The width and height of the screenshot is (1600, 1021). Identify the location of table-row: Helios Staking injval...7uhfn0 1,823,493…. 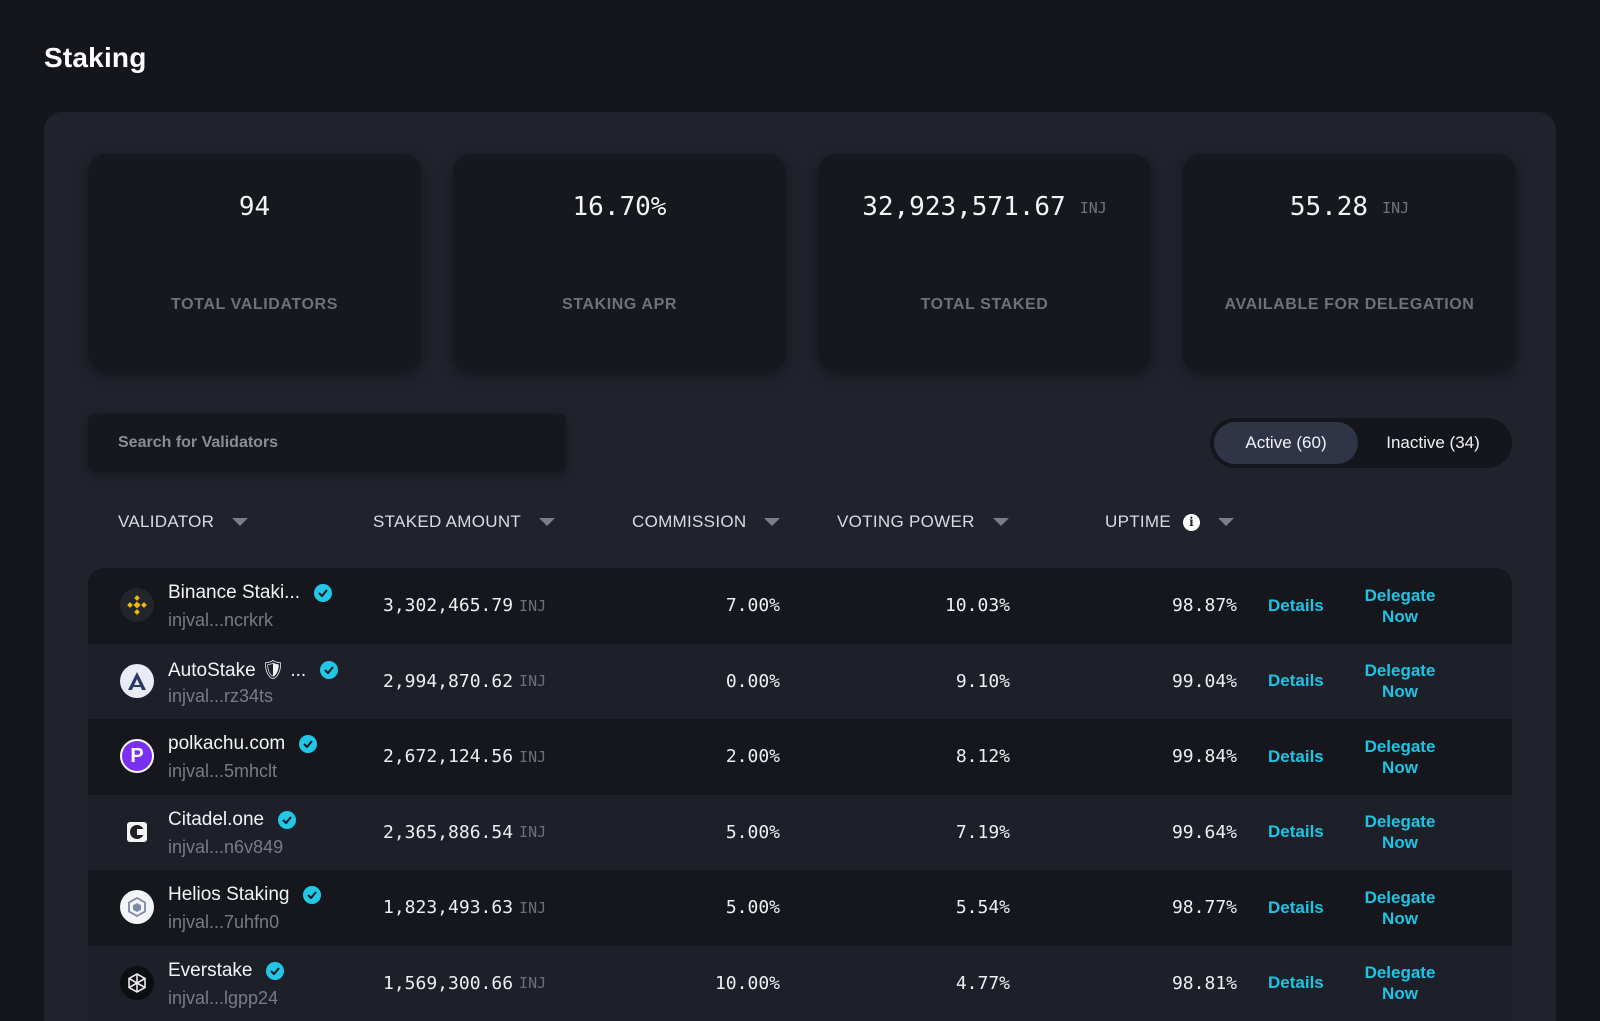
(800, 908).